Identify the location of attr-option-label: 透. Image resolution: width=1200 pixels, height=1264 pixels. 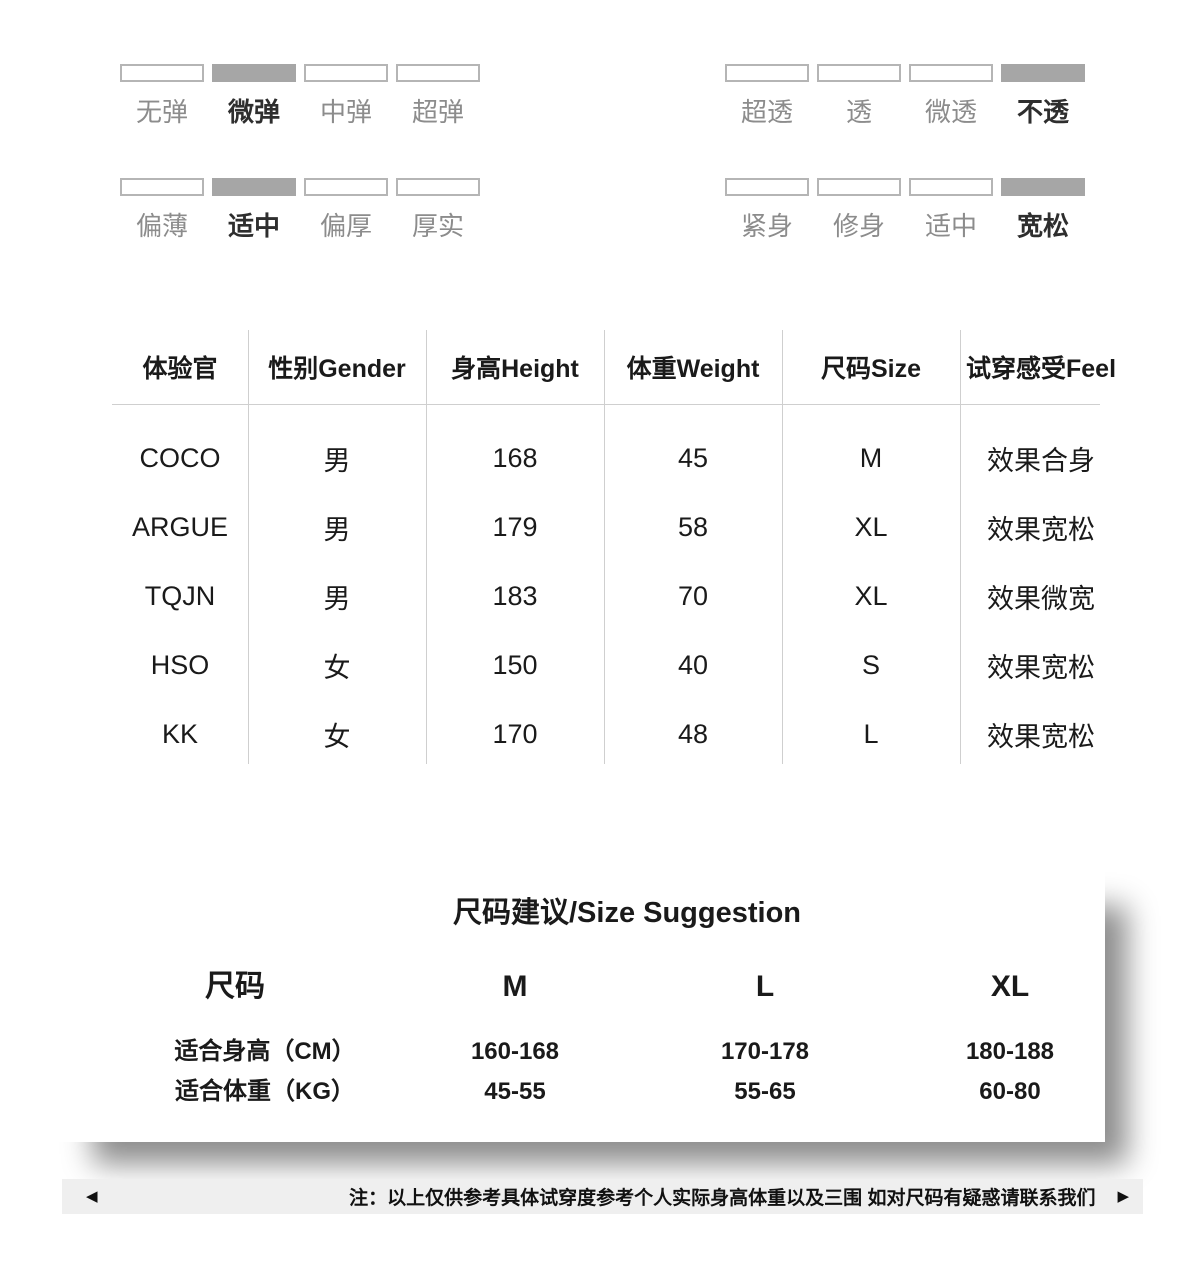
(858, 112).